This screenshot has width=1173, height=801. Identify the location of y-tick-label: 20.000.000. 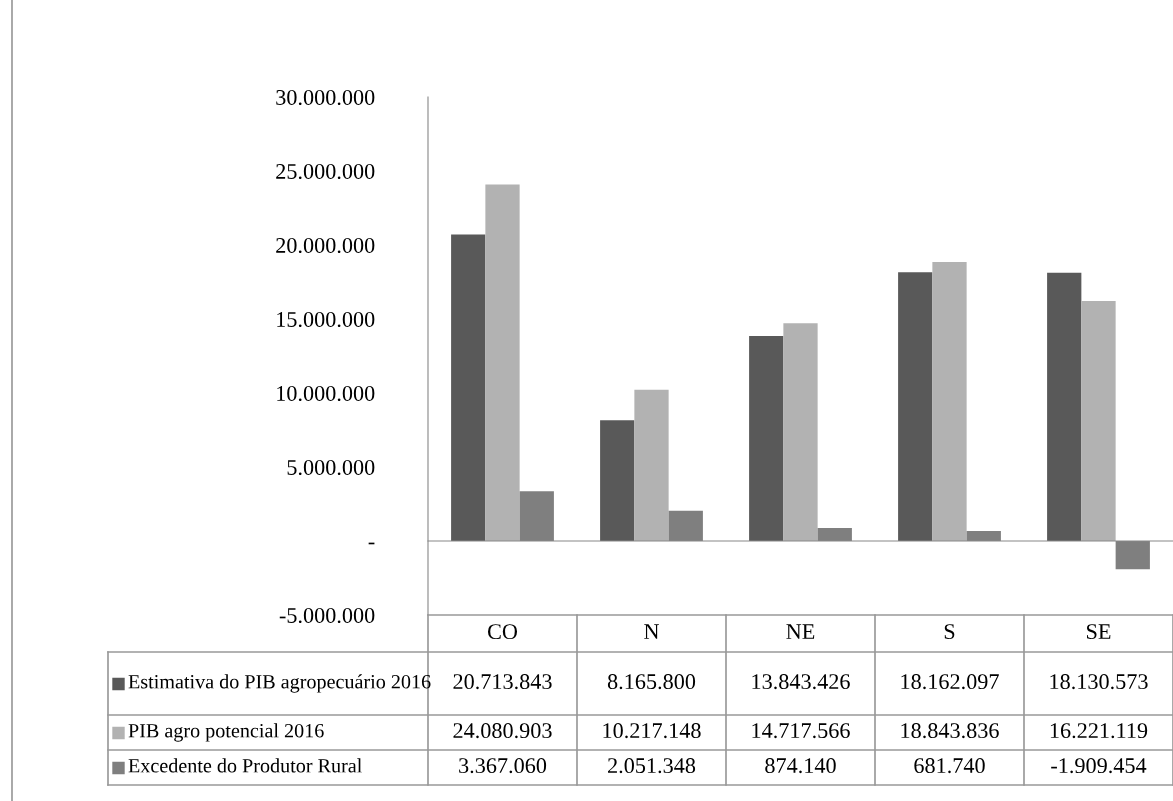
(325, 245).